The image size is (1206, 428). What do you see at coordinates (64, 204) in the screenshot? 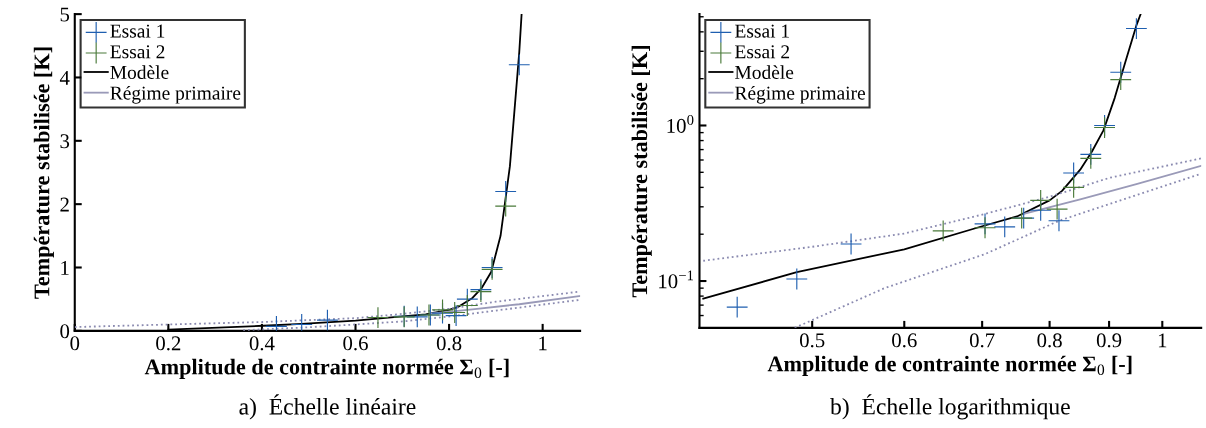
I see `y-tick-label: 2` at bounding box center [64, 204].